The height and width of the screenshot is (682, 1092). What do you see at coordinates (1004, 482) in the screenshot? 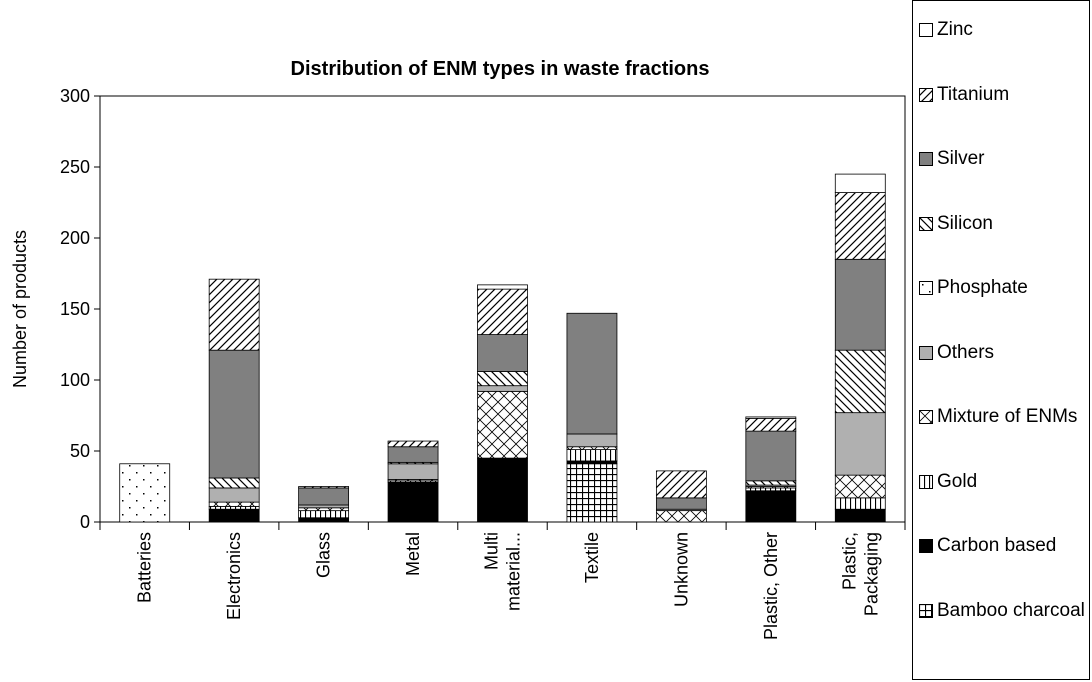
I see `legend-item: Gold` at bounding box center [1004, 482].